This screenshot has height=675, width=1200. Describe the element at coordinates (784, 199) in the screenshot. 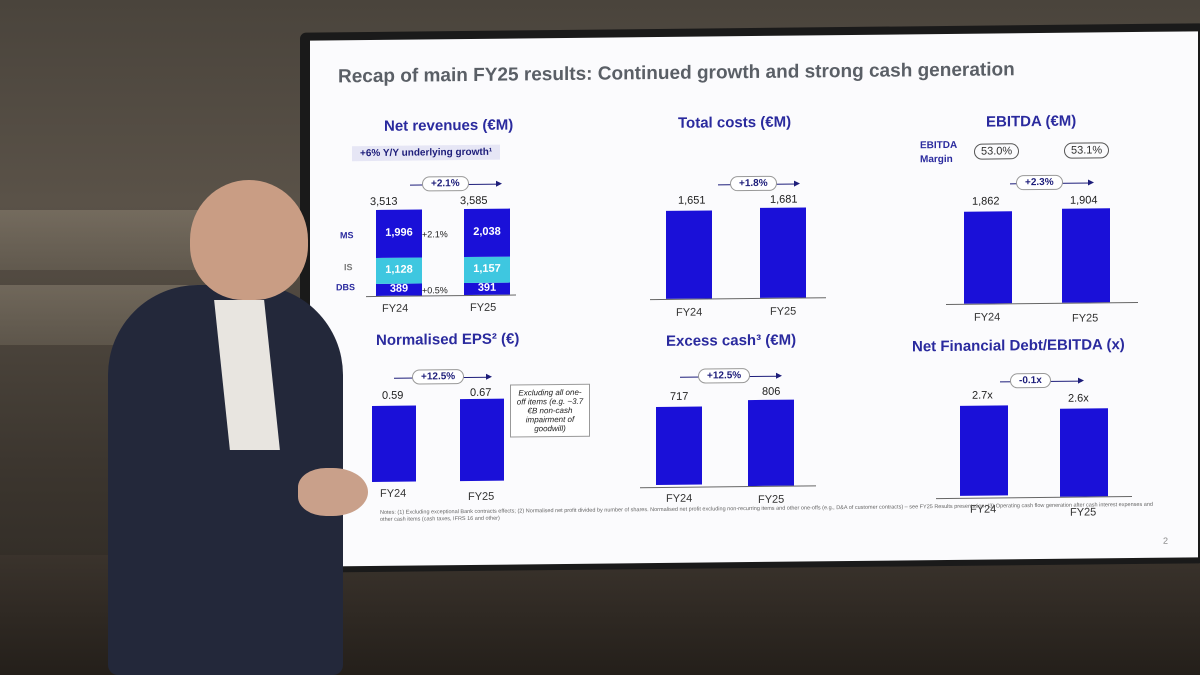

I see `total-costs-value-fy25: 1,681` at that location.